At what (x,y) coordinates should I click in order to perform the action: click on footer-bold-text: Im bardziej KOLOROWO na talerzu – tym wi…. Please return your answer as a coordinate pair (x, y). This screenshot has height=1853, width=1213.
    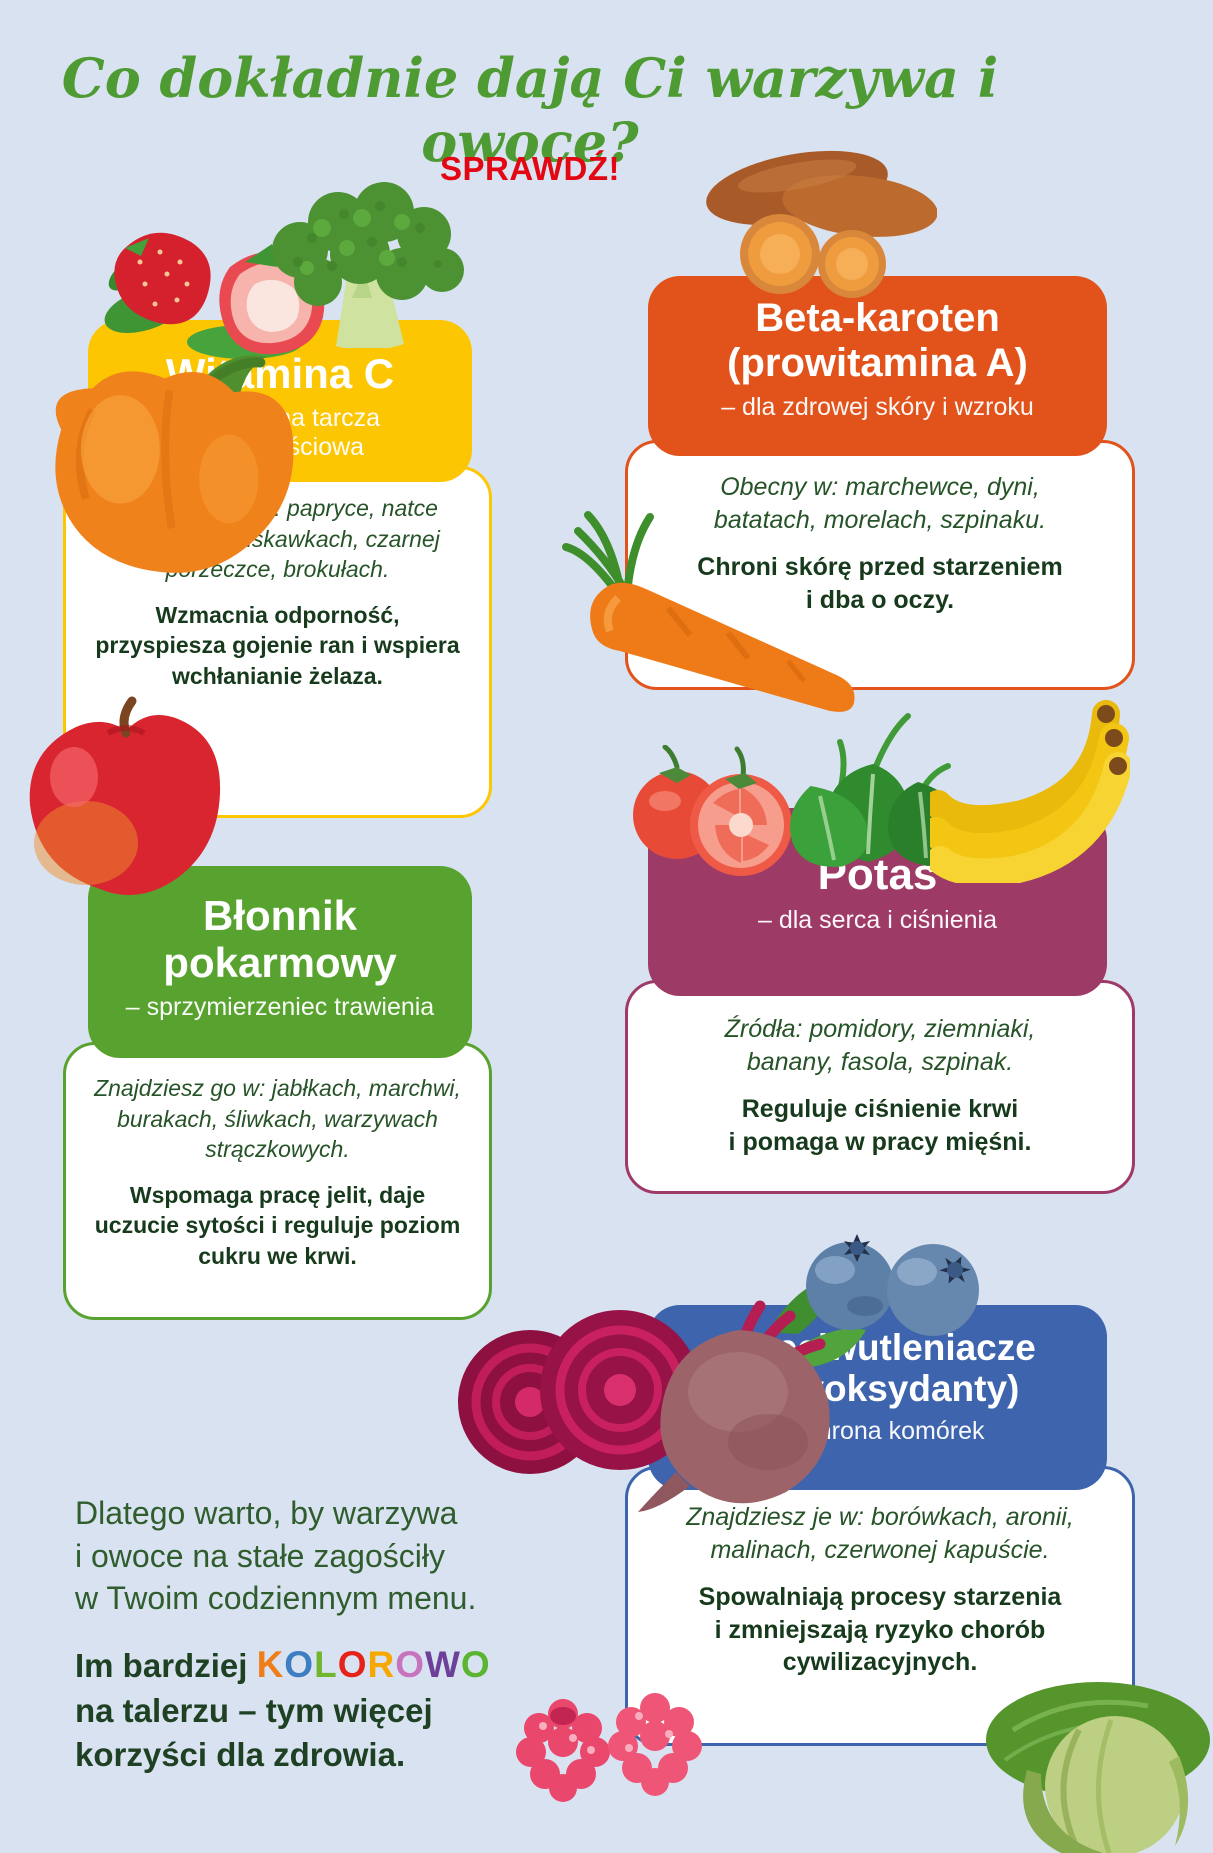
    Looking at the image, I should click on (325, 1708).